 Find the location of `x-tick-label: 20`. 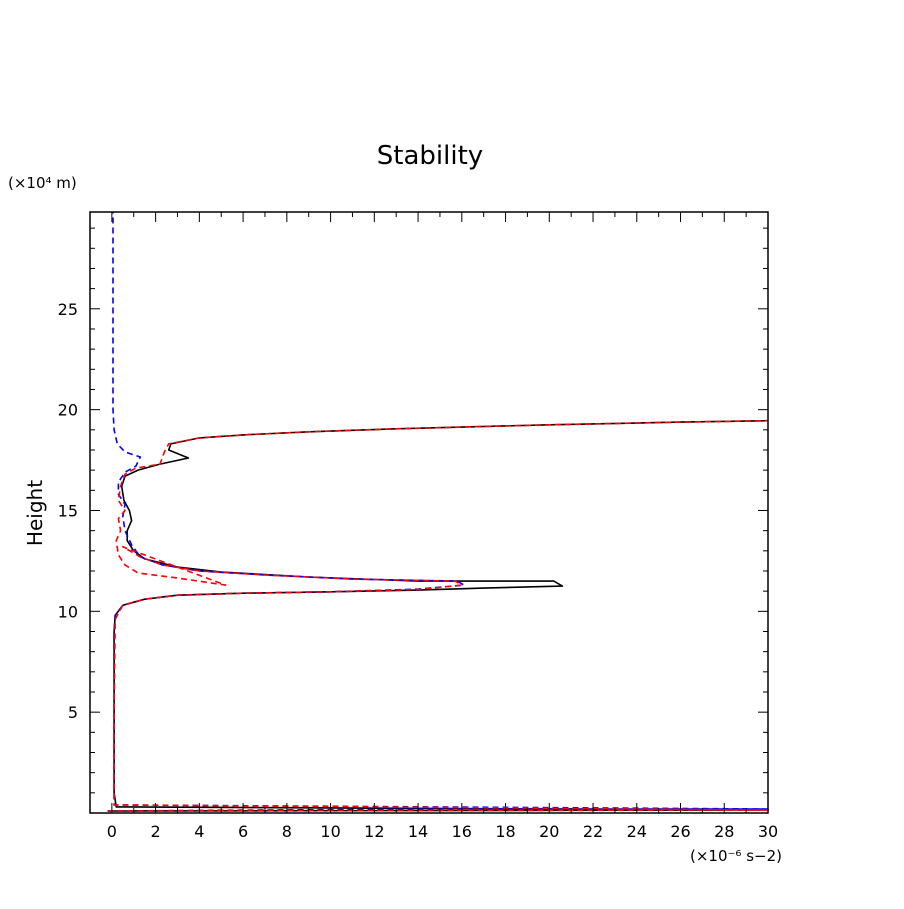

x-tick-label: 20 is located at coordinates (549, 831).